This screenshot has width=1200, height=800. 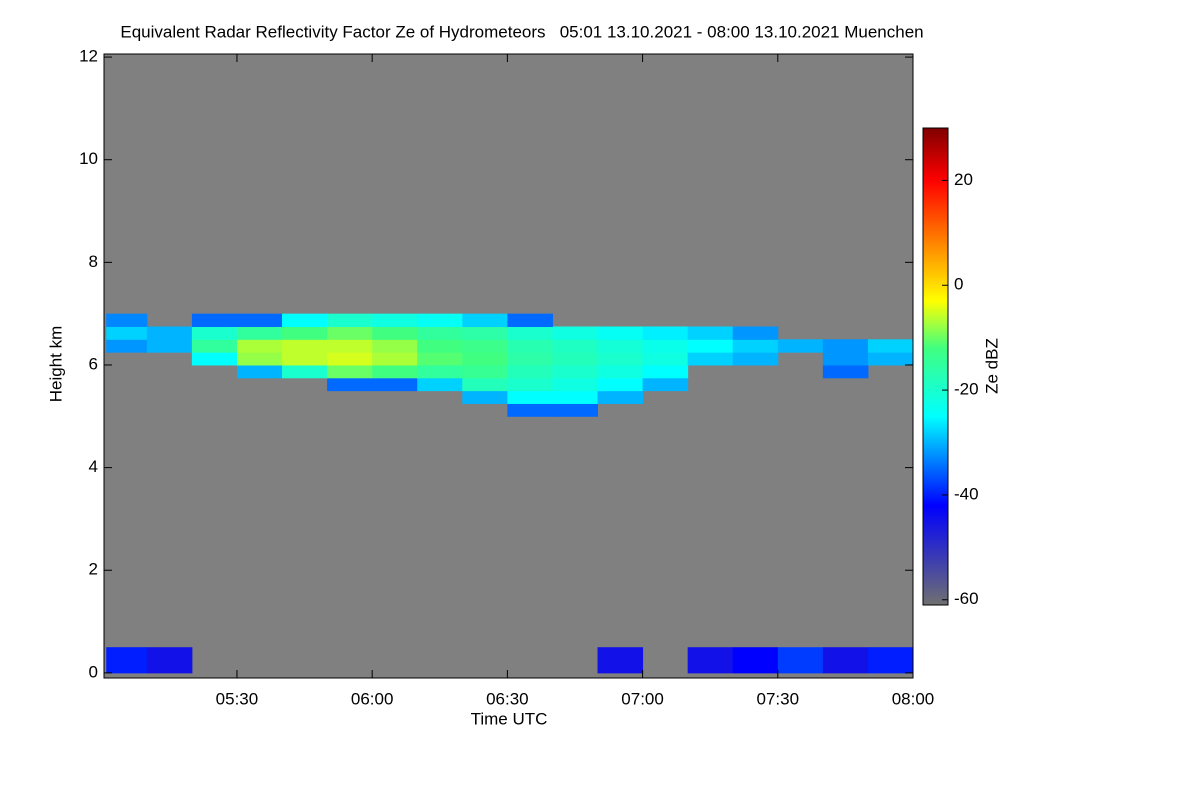 What do you see at coordinates (935, 366) in the screenshot?
I see `colorbar` at bounding box center [935, 366].